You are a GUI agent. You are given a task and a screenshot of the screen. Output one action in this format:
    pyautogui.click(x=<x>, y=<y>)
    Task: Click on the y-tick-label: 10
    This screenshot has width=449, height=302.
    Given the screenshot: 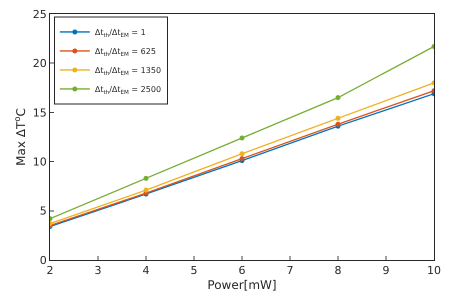 What is the action you would take?
    pyautogui.click(x=39, y=161)
    